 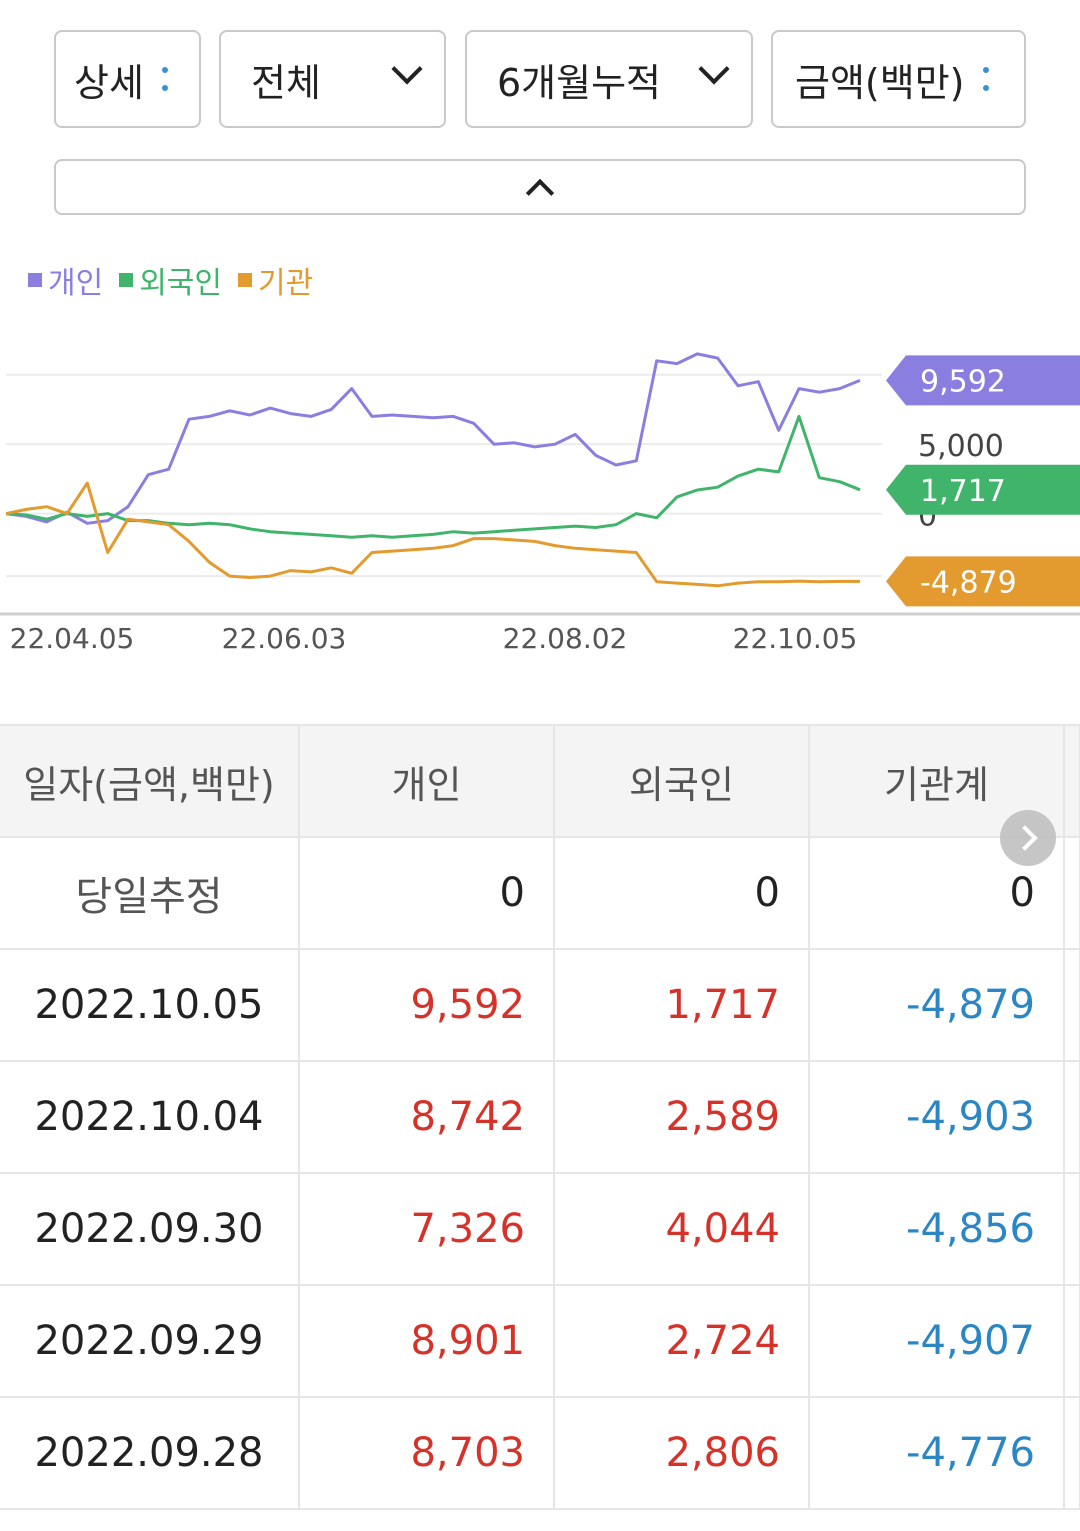 I want to click on period-select-value: 6개월누적, so click(x=579, y=82).